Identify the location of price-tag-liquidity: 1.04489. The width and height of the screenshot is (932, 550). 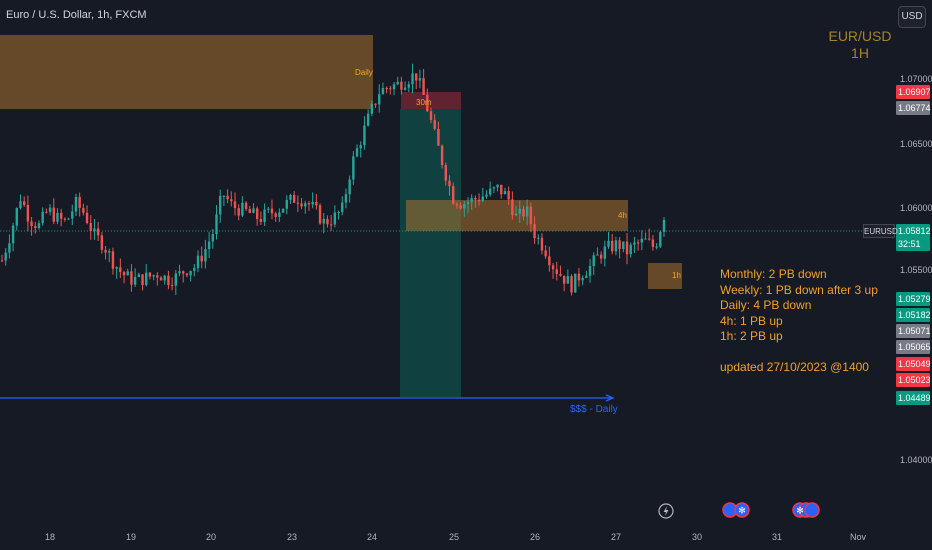
(913, 398).